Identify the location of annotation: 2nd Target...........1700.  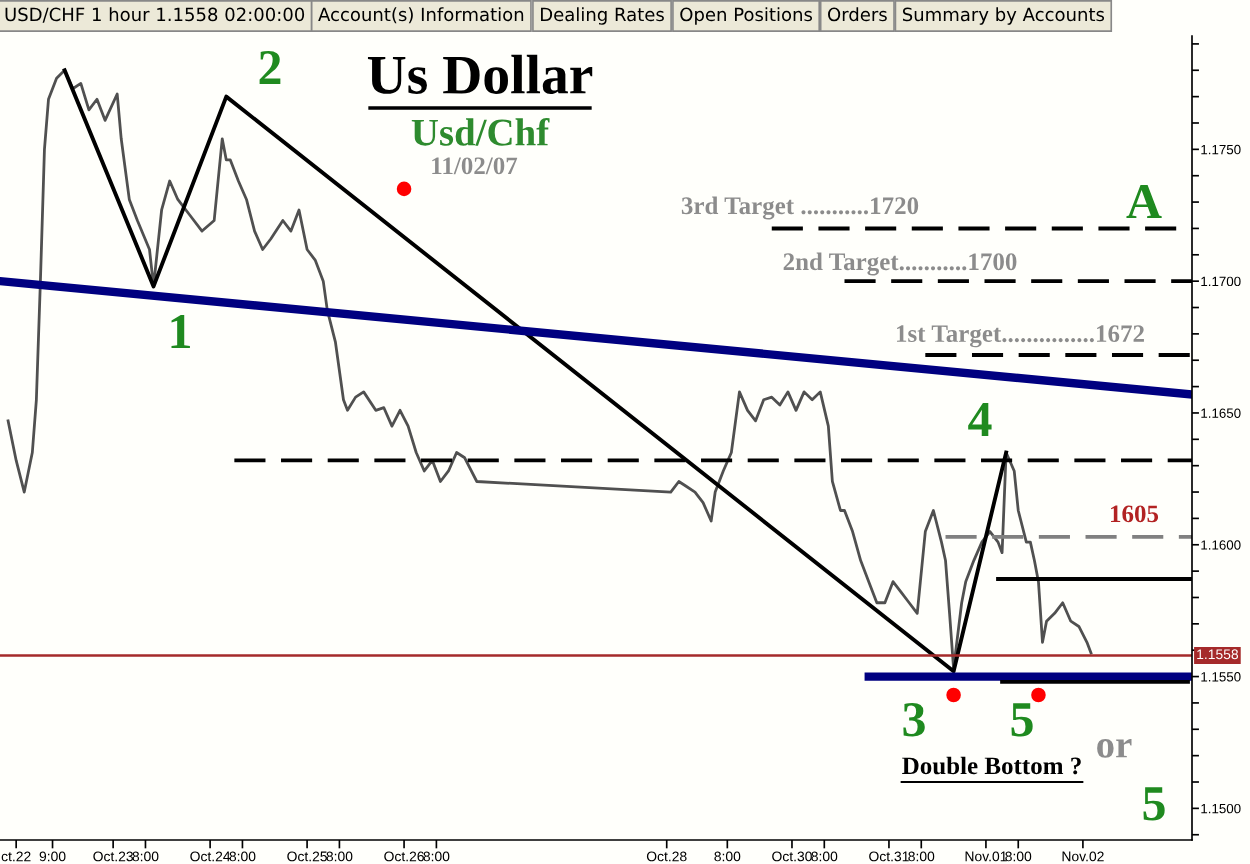
(900, 264).